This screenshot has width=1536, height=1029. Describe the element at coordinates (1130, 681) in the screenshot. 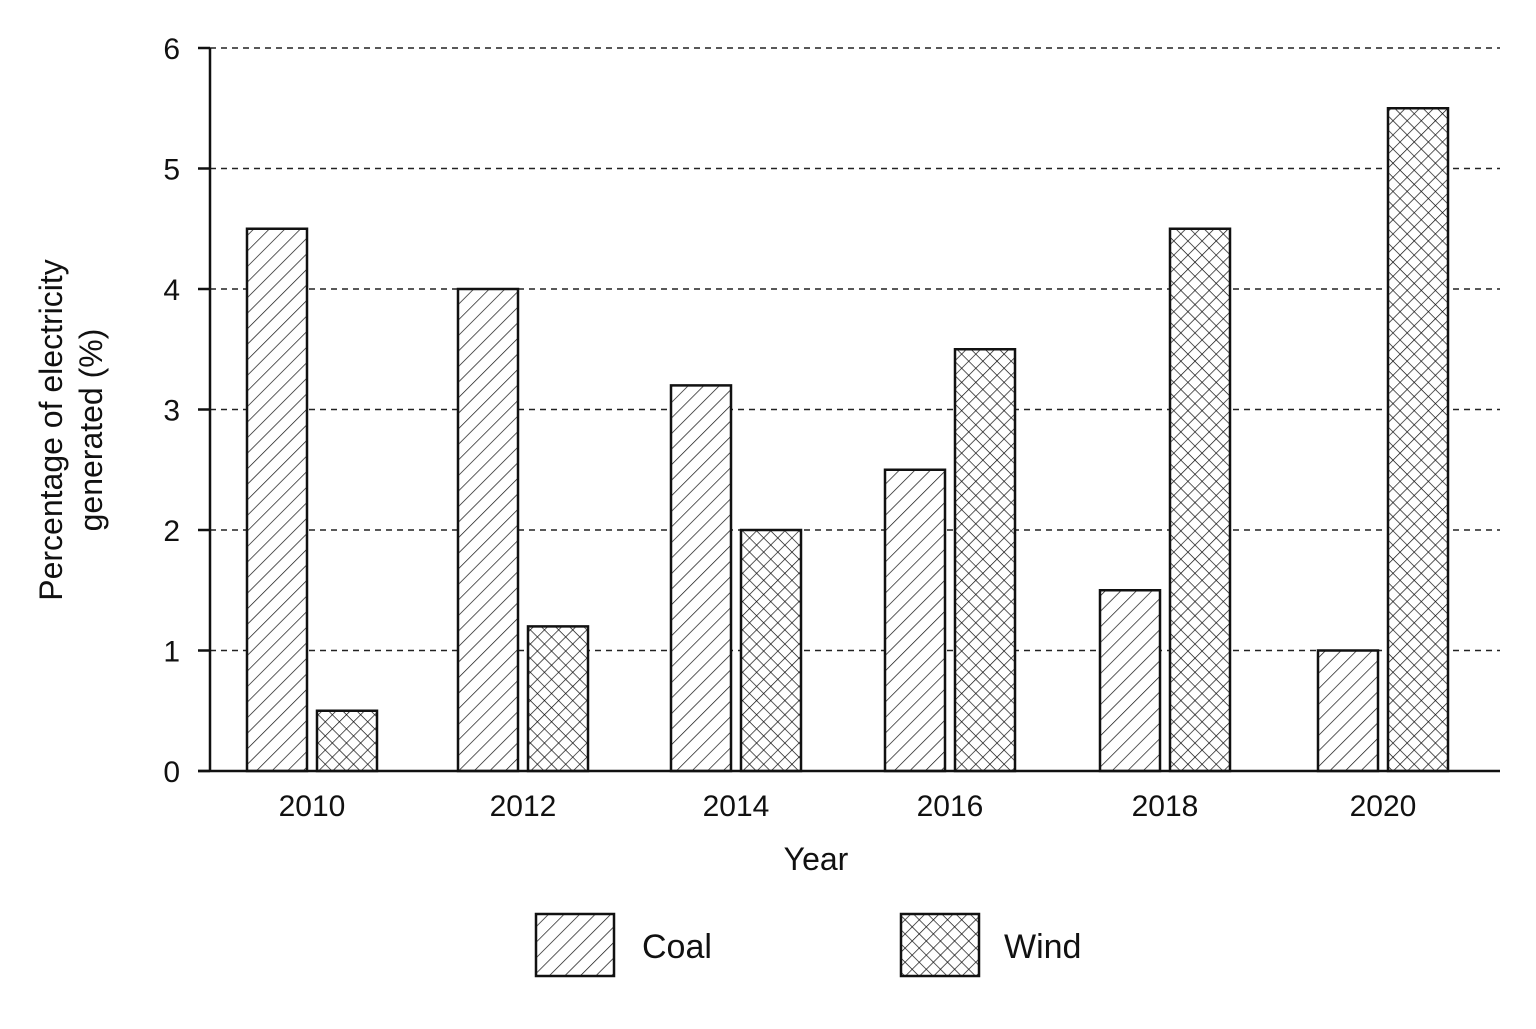

I see `bar-coal-2018` at that location.